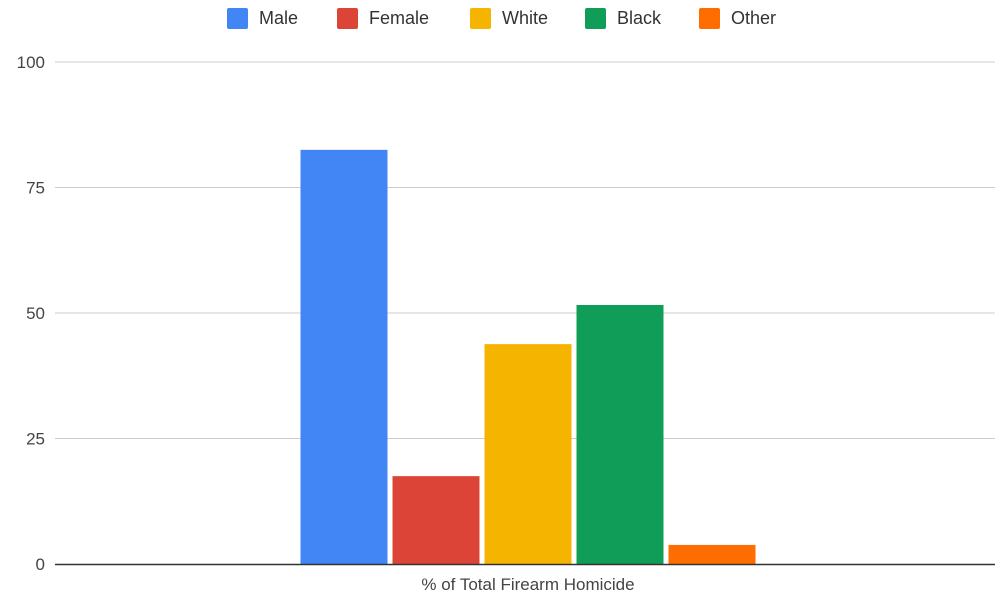 This screenshot has width=995, height=595. Describe the element at coordinates (278, 18) in the screenshot. I see `legend-label-male: Male` at that location.